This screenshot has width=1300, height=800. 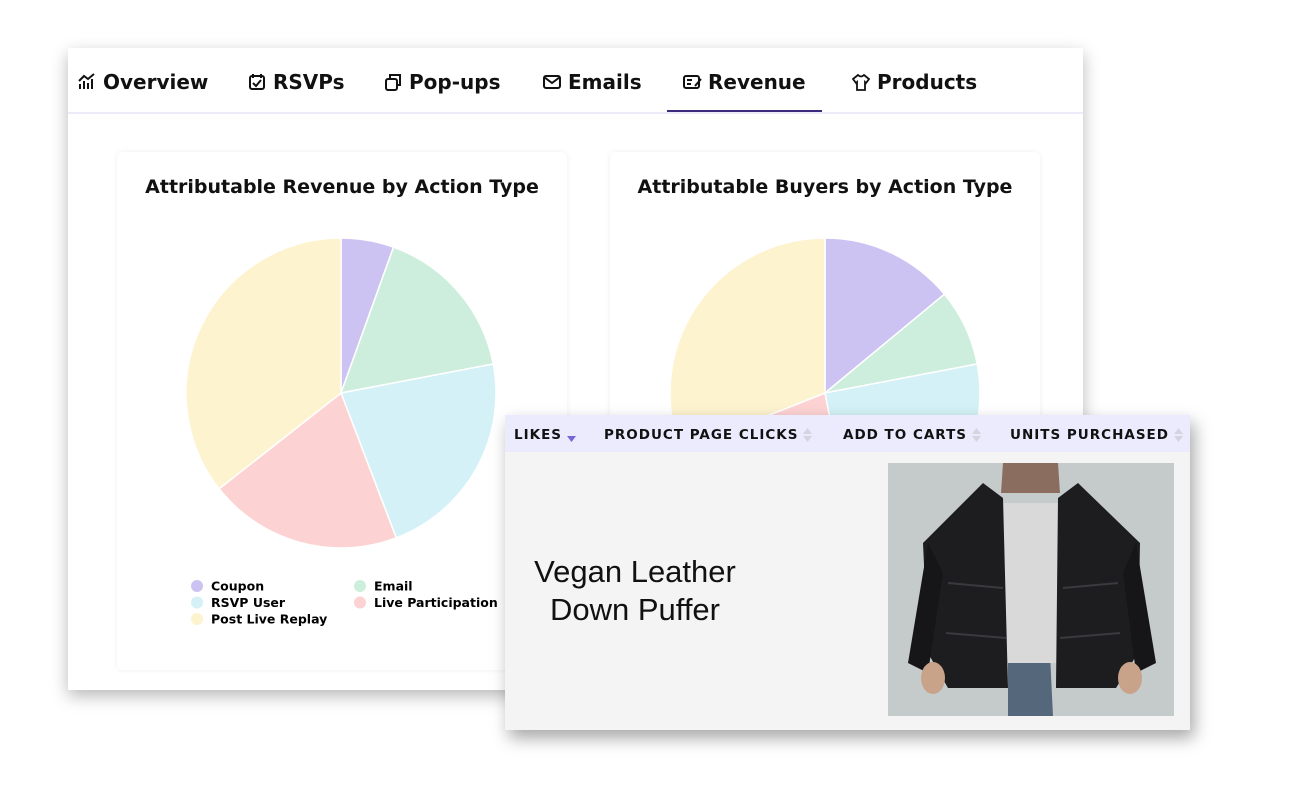 I want to click on tab: Emails, so click(x=592, y=82).